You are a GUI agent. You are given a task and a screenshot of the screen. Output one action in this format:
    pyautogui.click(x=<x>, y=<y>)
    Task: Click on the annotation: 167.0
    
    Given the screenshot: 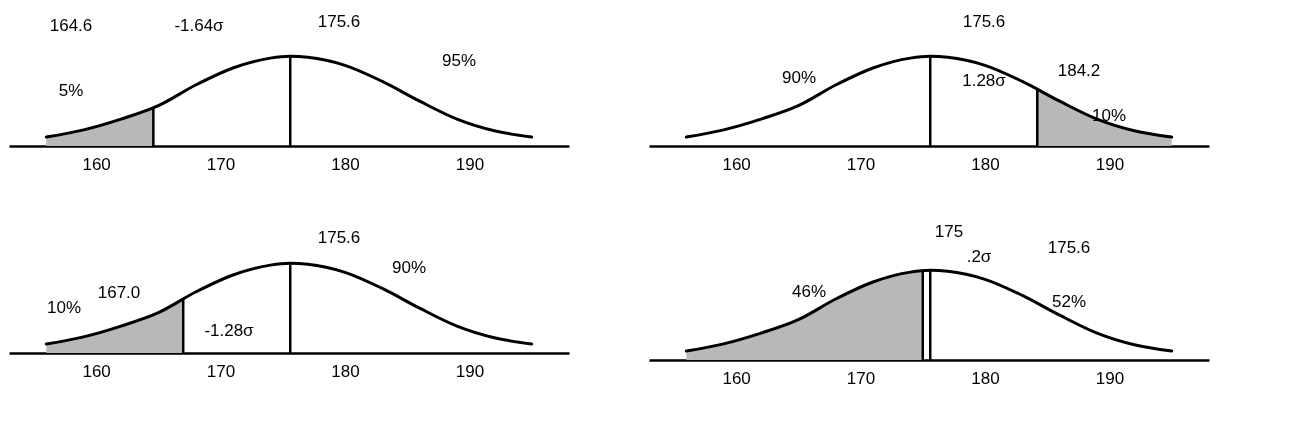 What is the action you would take?
    pyautogui.click(x=119, y=292)
    